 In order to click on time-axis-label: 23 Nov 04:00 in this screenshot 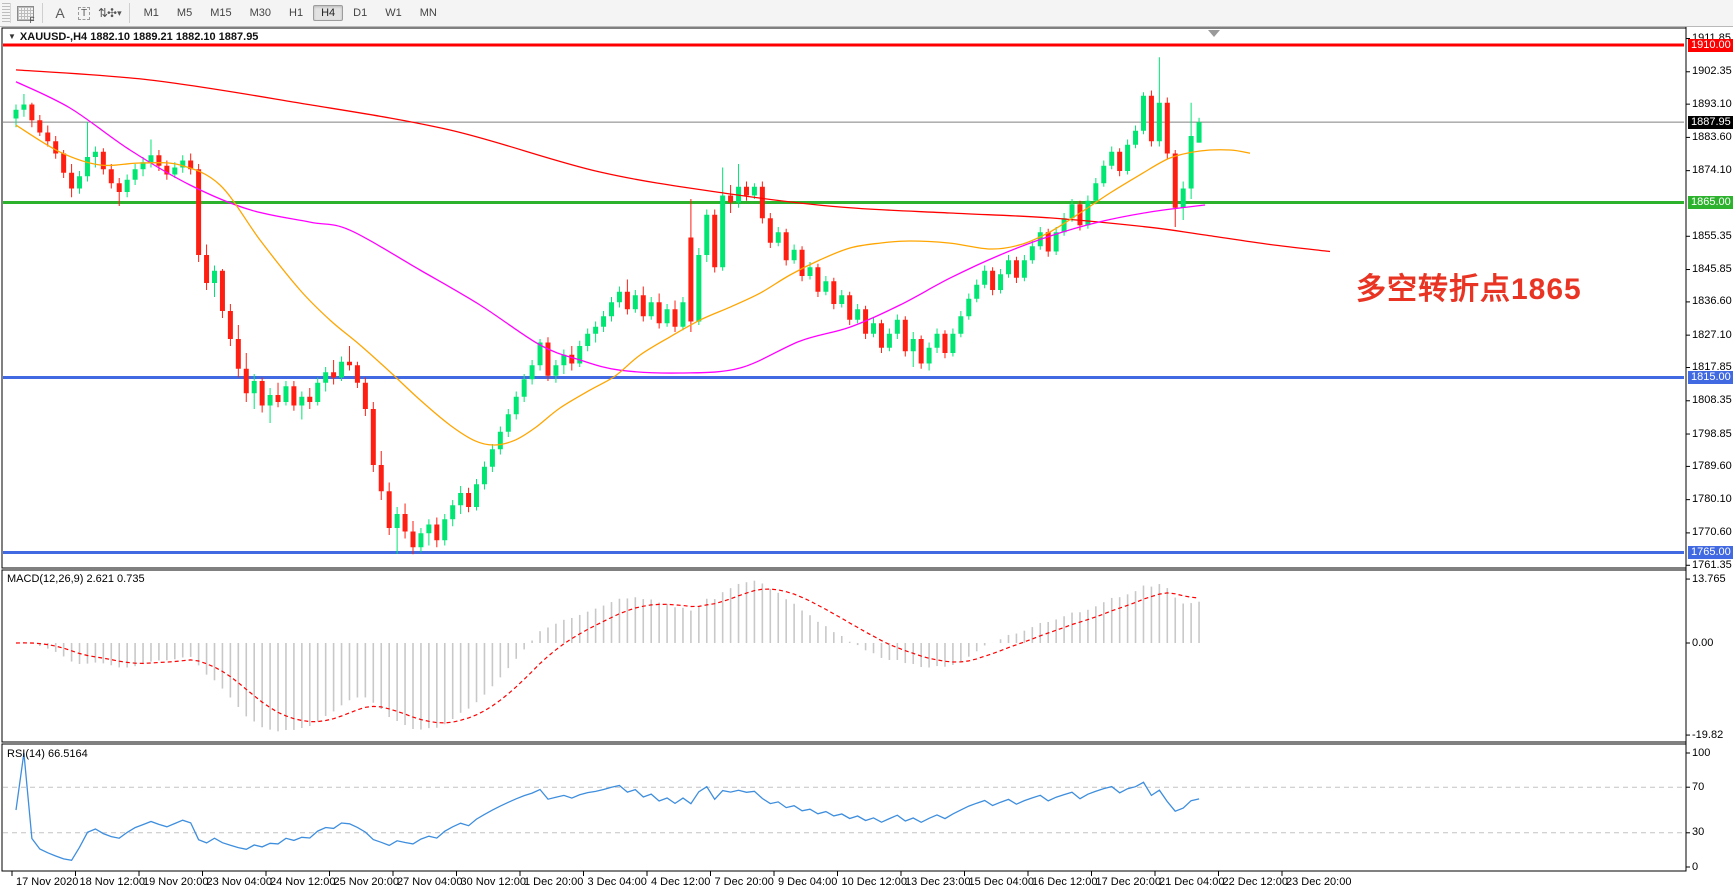, I will do `click(239, 882)`.